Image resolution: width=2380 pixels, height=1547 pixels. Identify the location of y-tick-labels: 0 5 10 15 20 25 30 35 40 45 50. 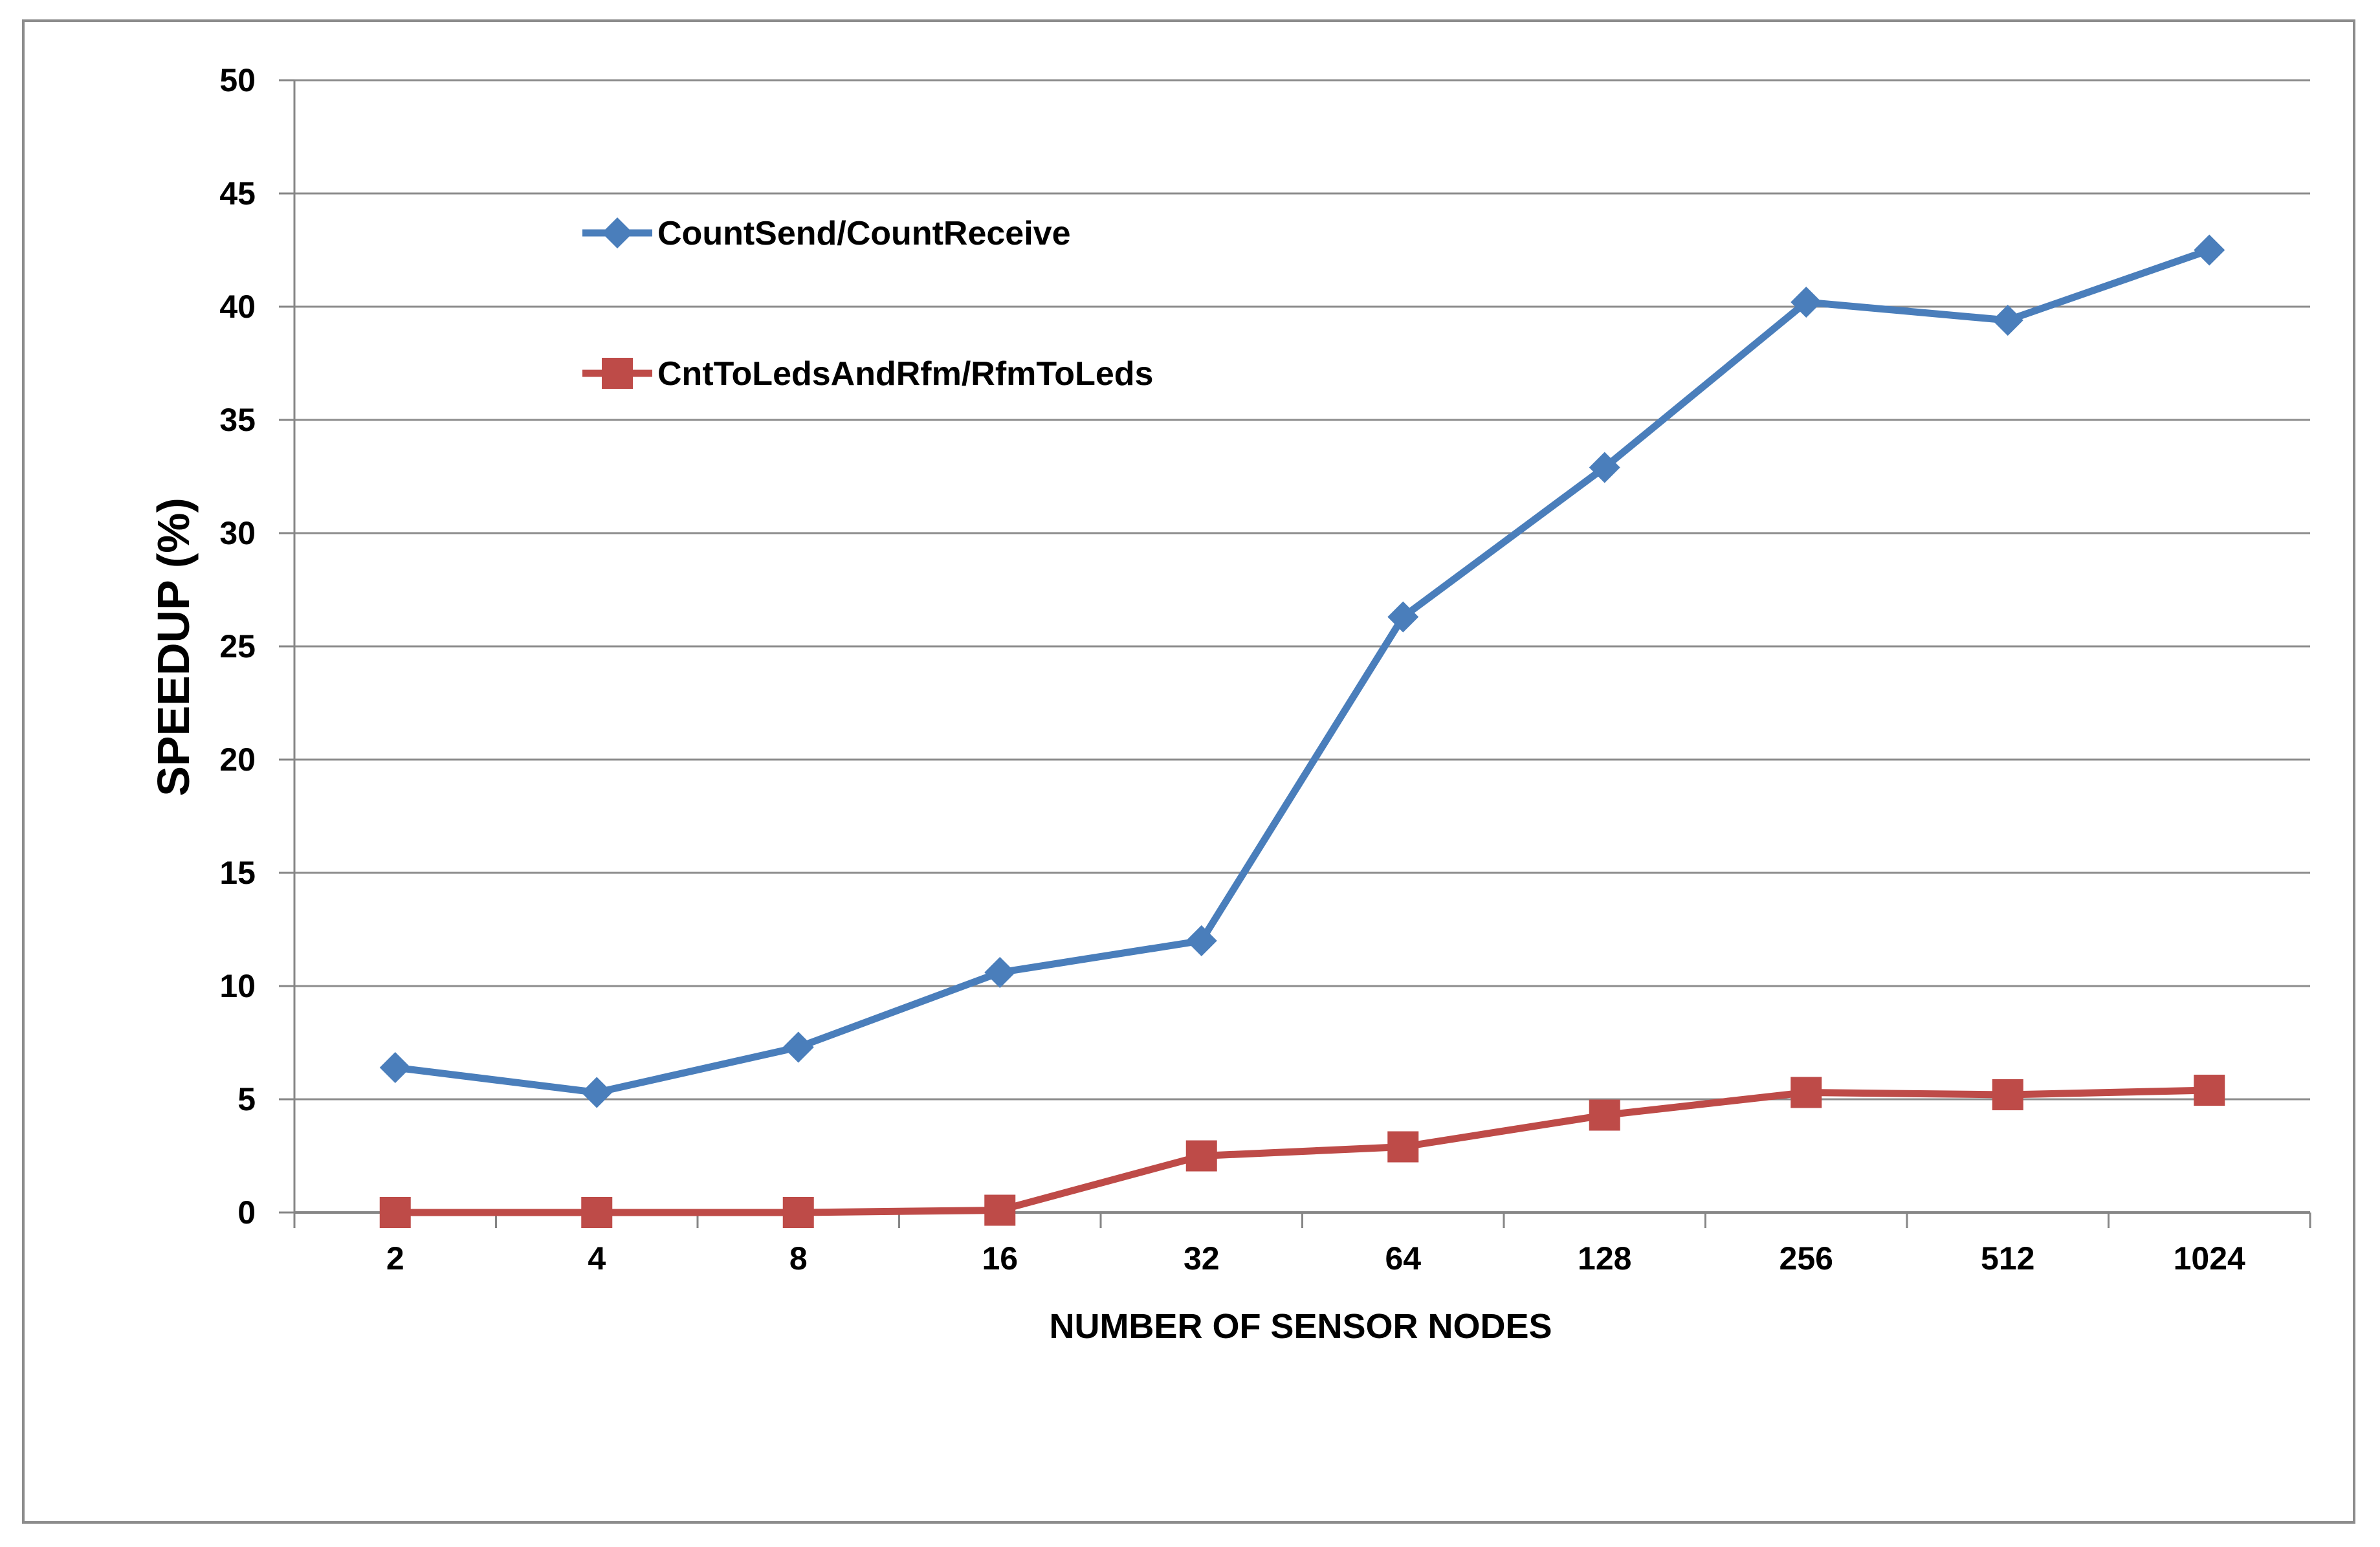
(237, 646).